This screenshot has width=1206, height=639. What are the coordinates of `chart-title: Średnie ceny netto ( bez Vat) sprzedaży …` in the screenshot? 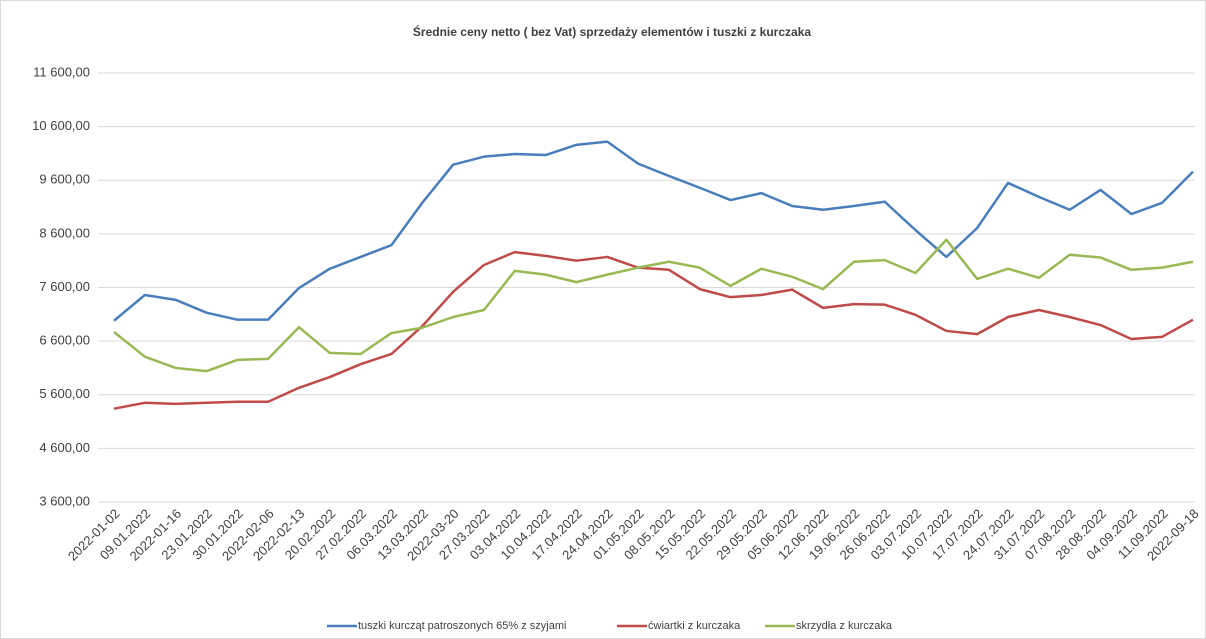 It's located at (612, 31).